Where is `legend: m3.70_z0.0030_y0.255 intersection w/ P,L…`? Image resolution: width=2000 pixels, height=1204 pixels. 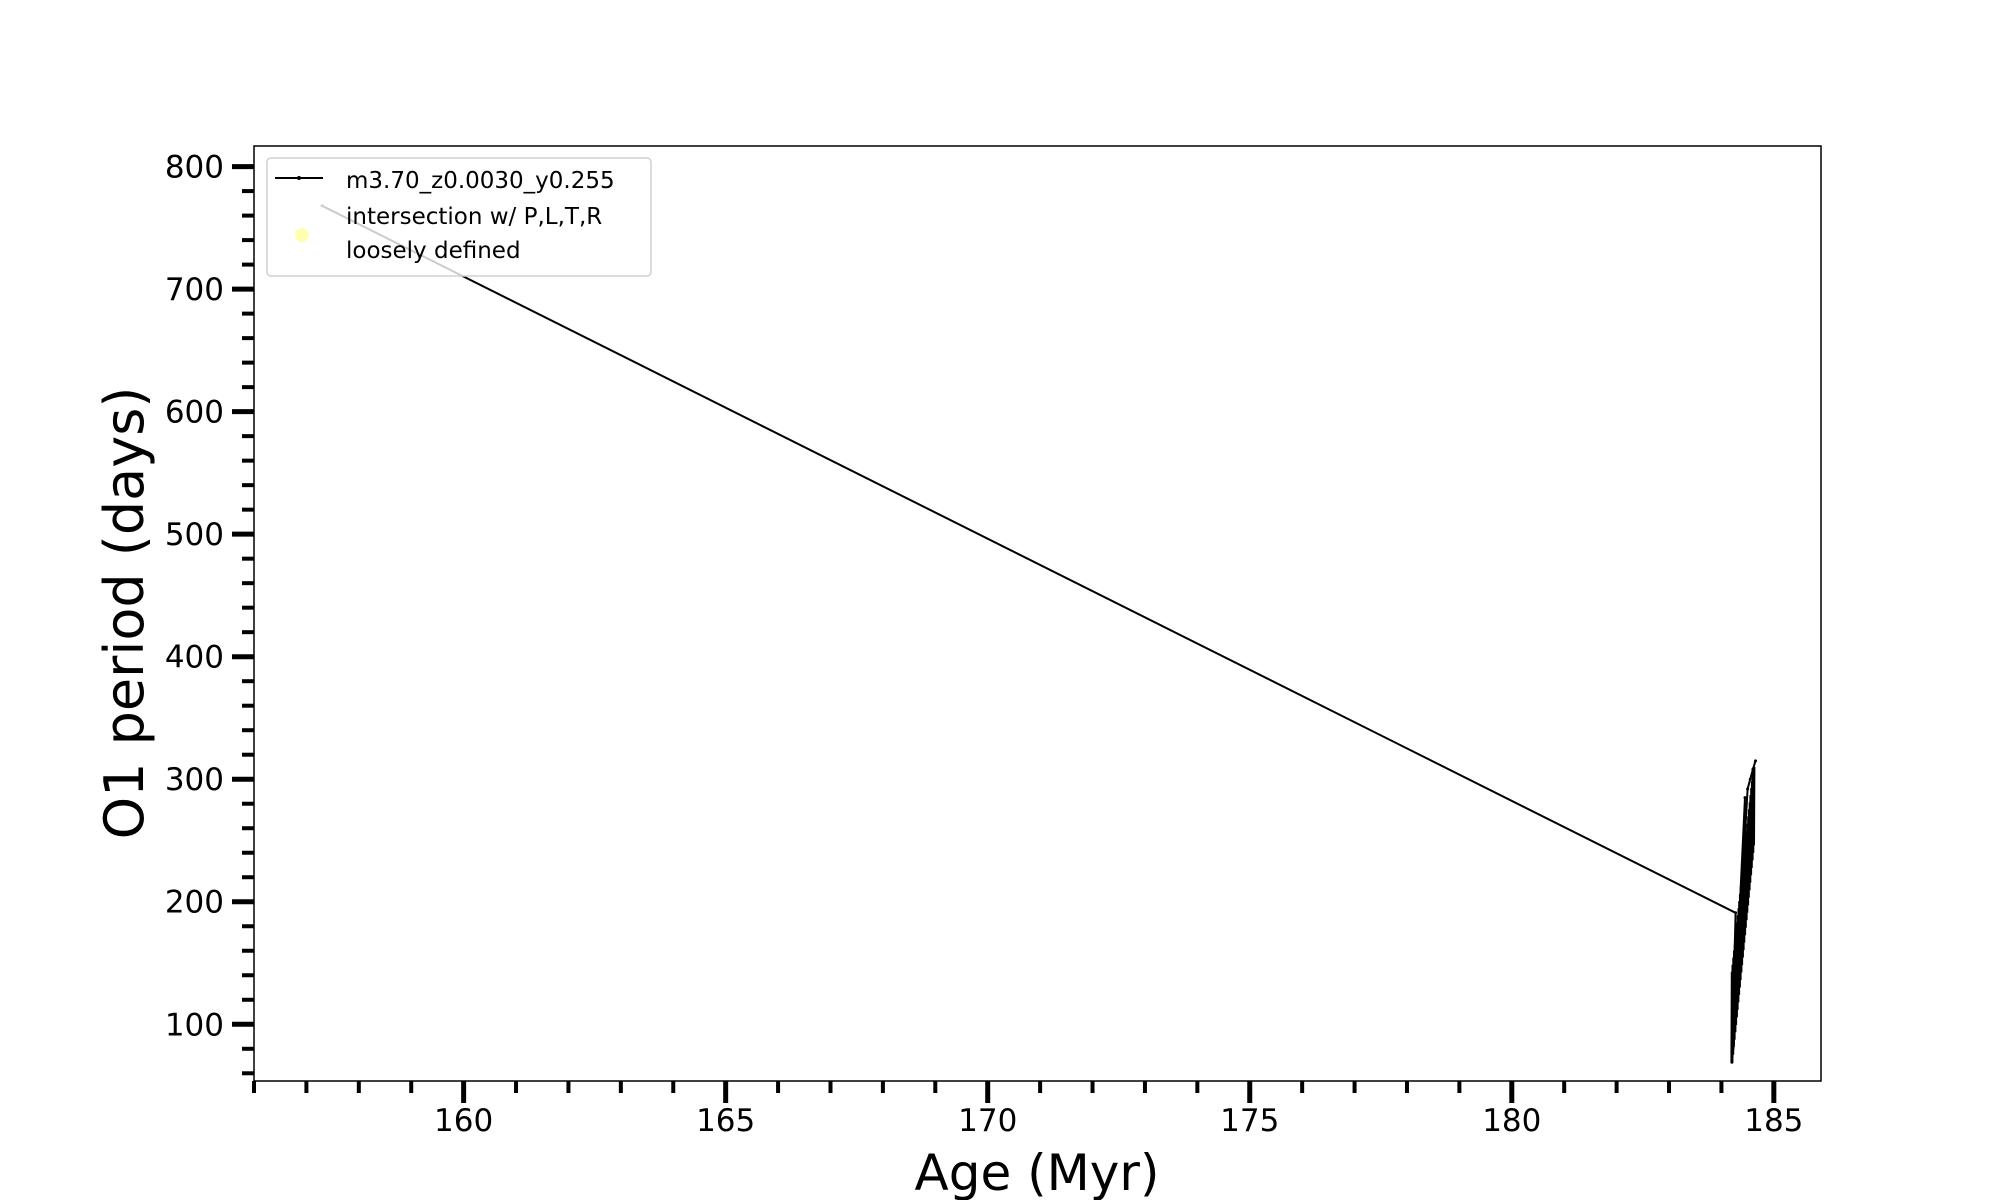
legend: m3.70_z0.0030_y0.255 intersection w/ P,L… is located at coordinates (459, 217).